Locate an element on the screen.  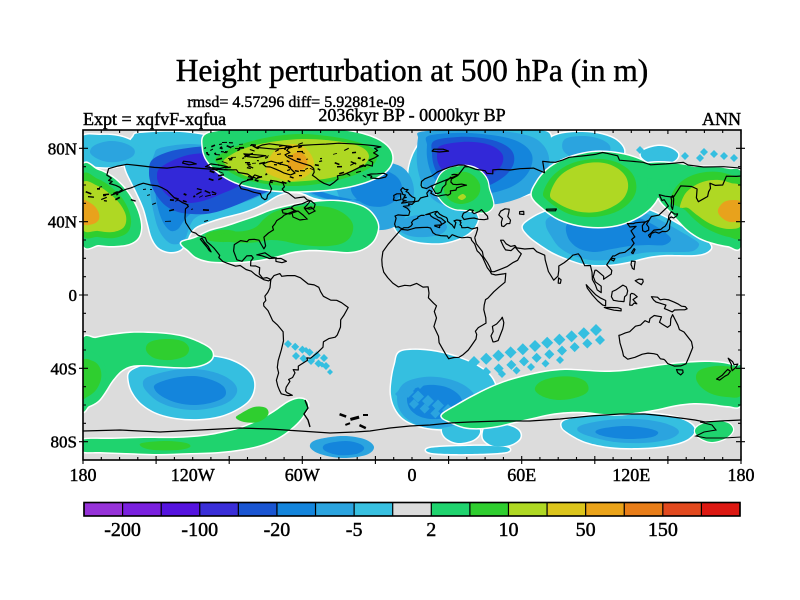
svg-text: 2 is located at coordinates (431, 530).